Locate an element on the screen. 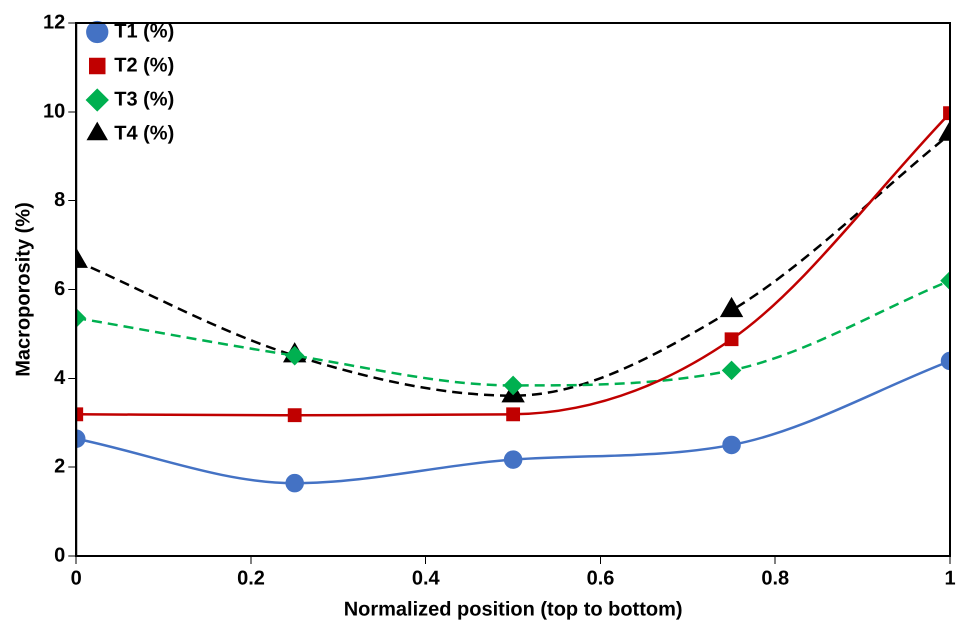 This screenshot has width=972, height=634. x-tick-label: 0 is located at coordinates (76, 579).